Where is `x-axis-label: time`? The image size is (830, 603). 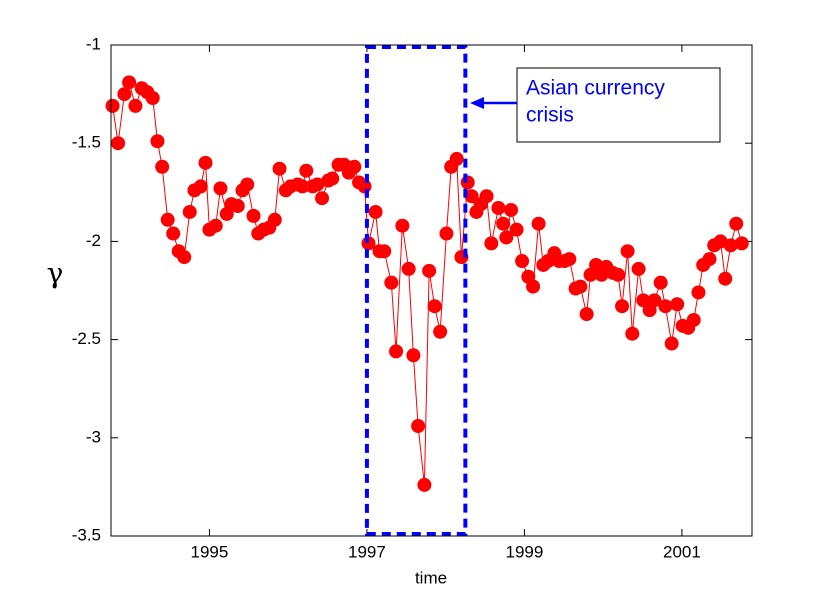
x-axis-label: time is located at coordinates (431, 577).